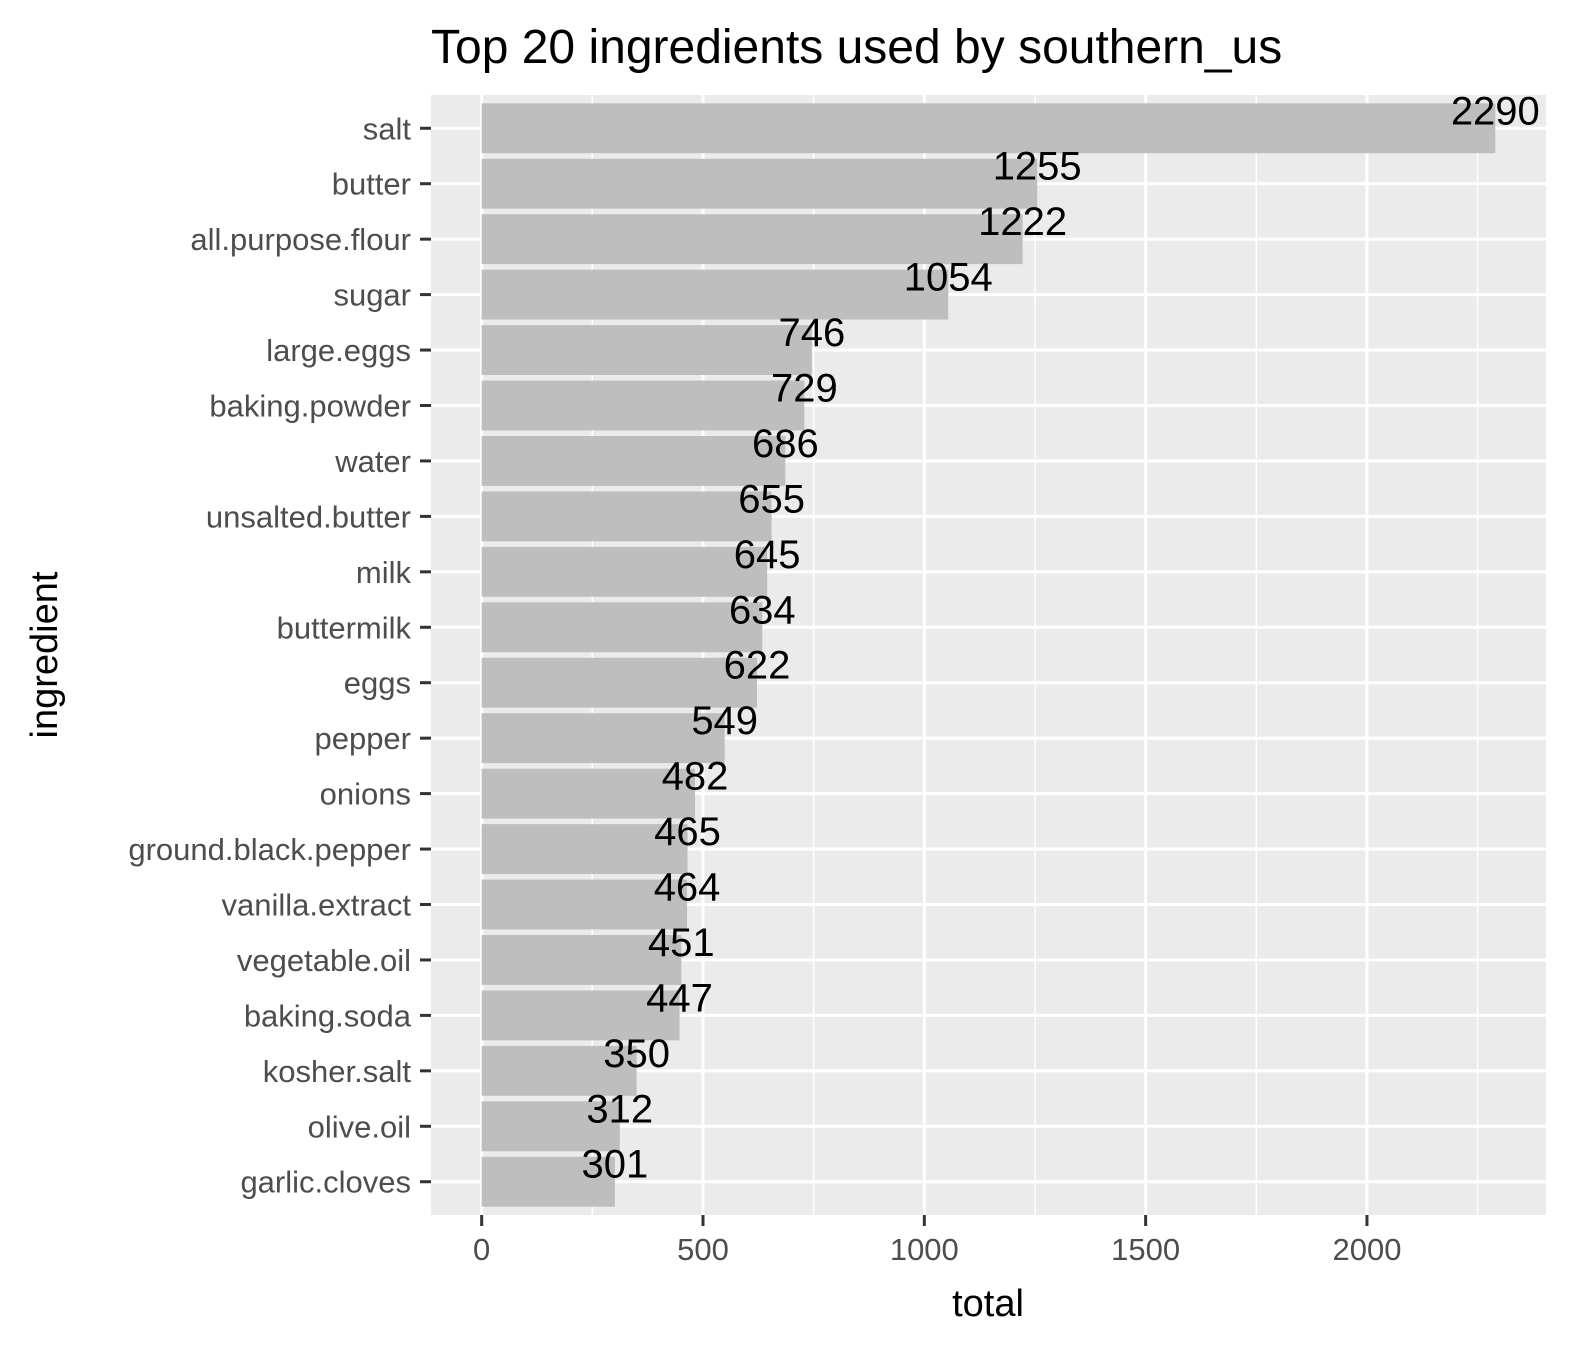 Image resolution: width=1590 pixels, height=1368 pixels. Describe the element at coordinates (324, 960) in the screenshot. I see `y-tick-label: vegetable.oil` at that location.